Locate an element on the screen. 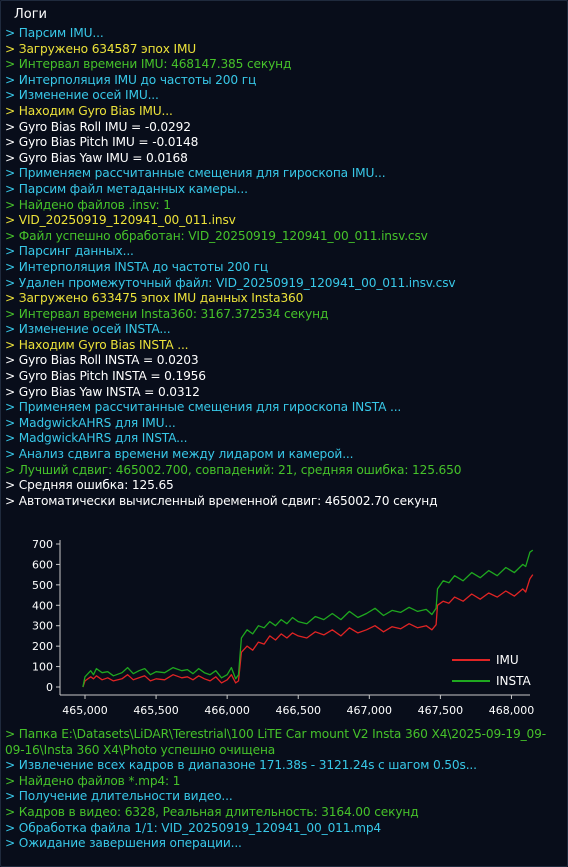  log-line: > Gyro Bias Roll IMU = -0.0292 is located at coordinates (98, 126).